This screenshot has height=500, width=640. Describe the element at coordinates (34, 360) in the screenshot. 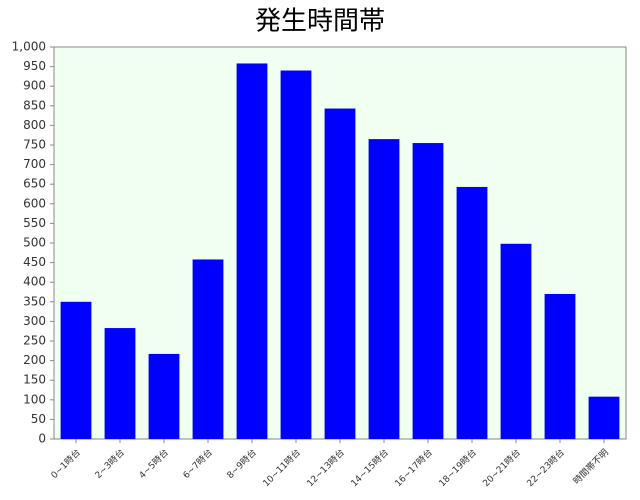

I see `y-tick-label: 200` at that location.